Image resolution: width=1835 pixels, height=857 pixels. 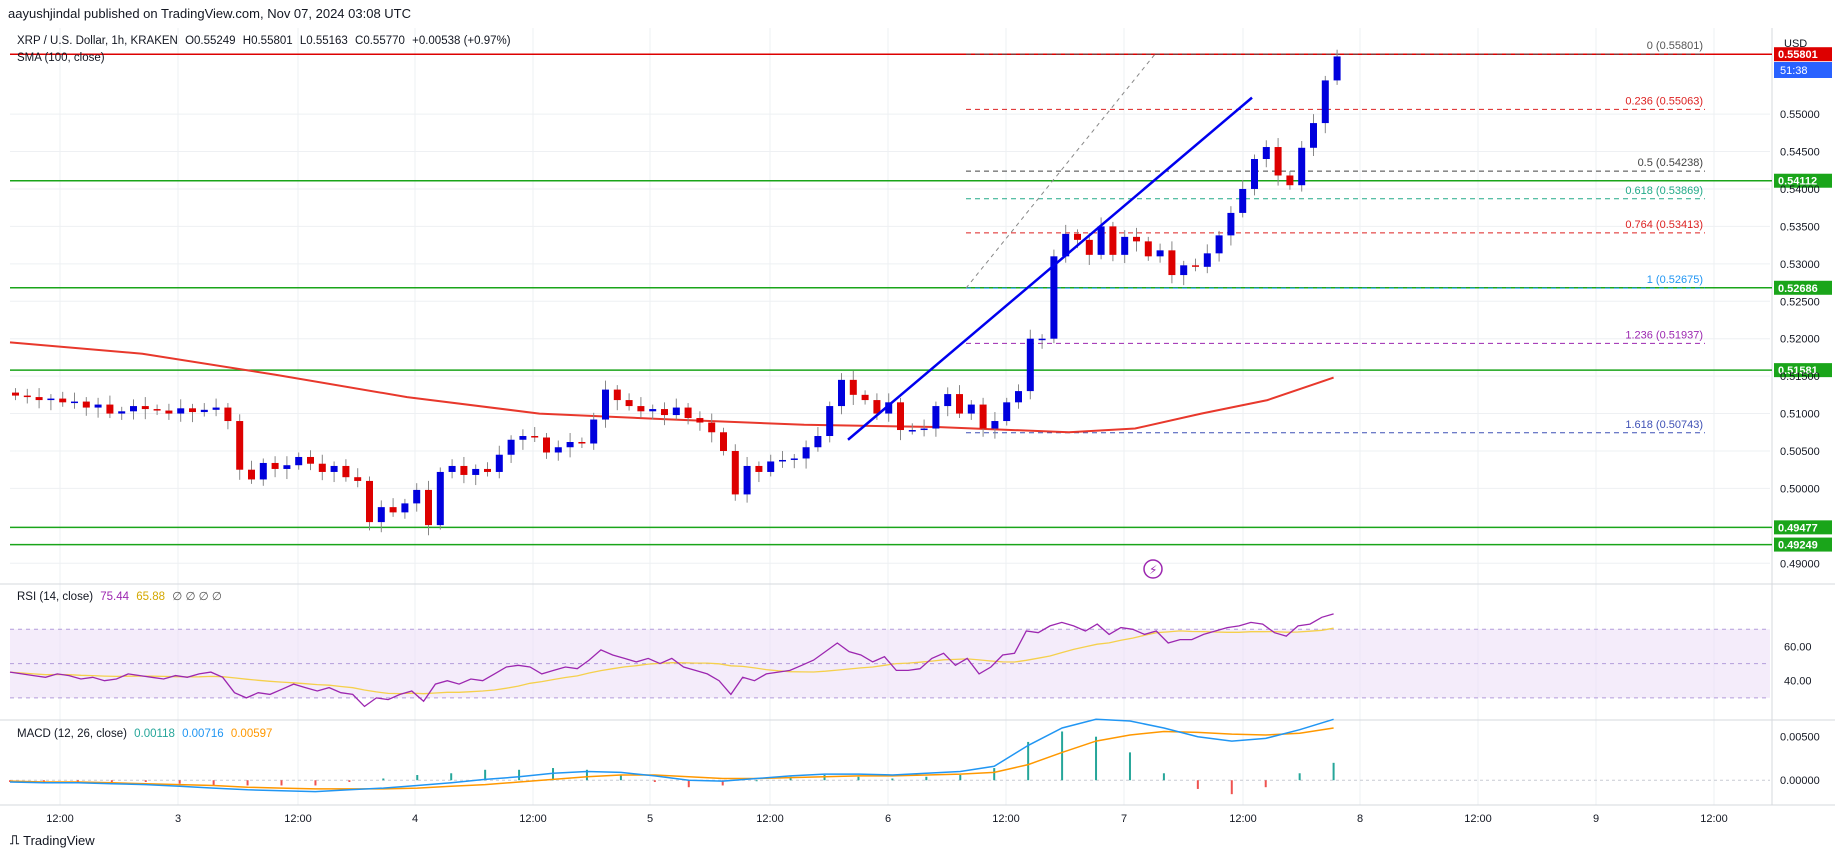 What do you see at coordinates (210, 41) in the screenshot?
I see `open-value: O0.55249` at bounding box center [210, 41].